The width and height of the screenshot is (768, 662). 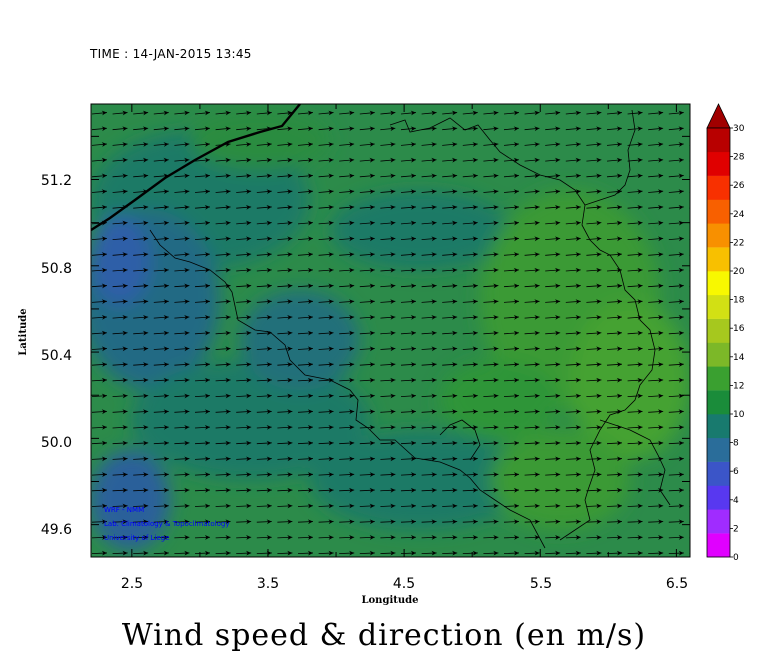 What do you see at coordinates (739, 415) in the screenshot?
I see `colorbar-label: 10` at bounding box center [739, 415].